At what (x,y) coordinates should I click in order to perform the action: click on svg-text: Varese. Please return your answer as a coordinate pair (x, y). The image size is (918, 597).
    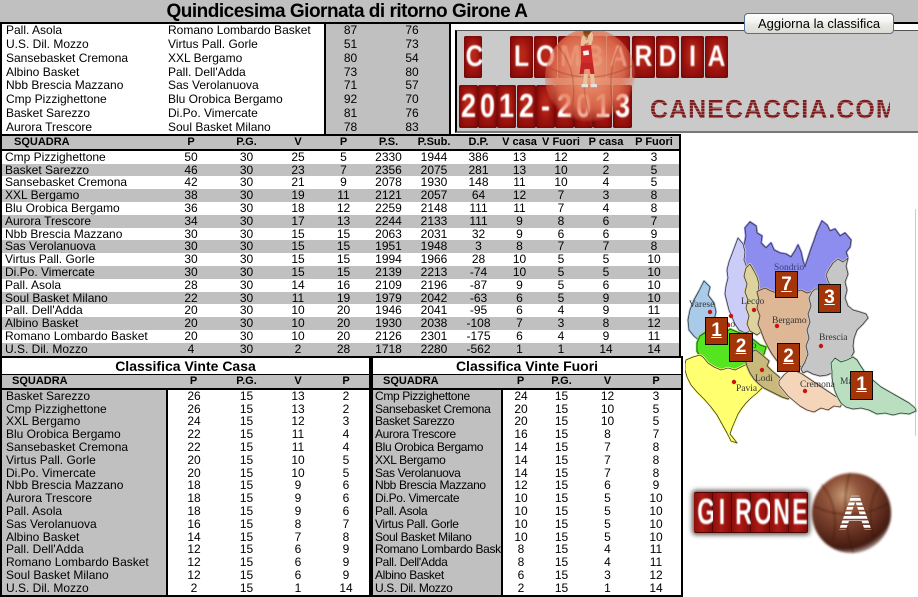
    Looking at the image, I should click on (701, 305).